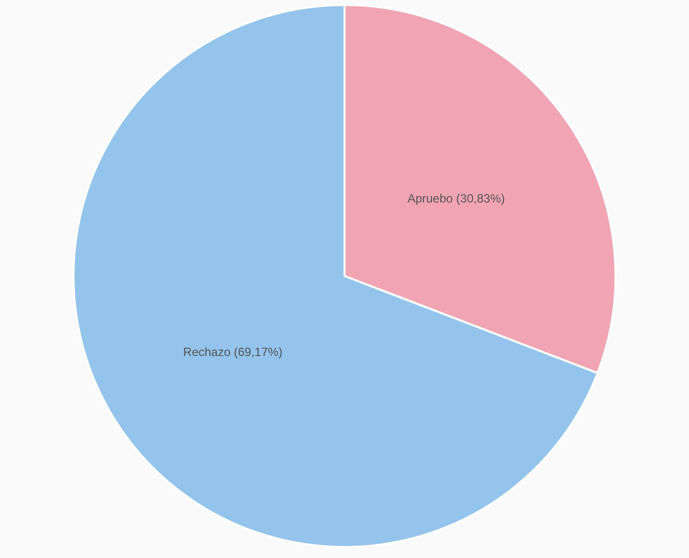 This screenshot has height=558, width=689. Describe the element at coordinates (456, 199) in the screenshot. I see `slice-label: Apruebo (30,83%)` at that location.